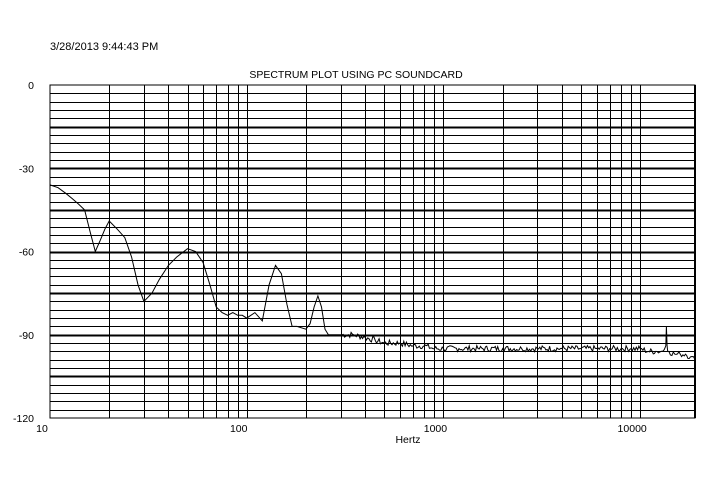  I want to click on x-tick-label: 10000, so click(632, 429).